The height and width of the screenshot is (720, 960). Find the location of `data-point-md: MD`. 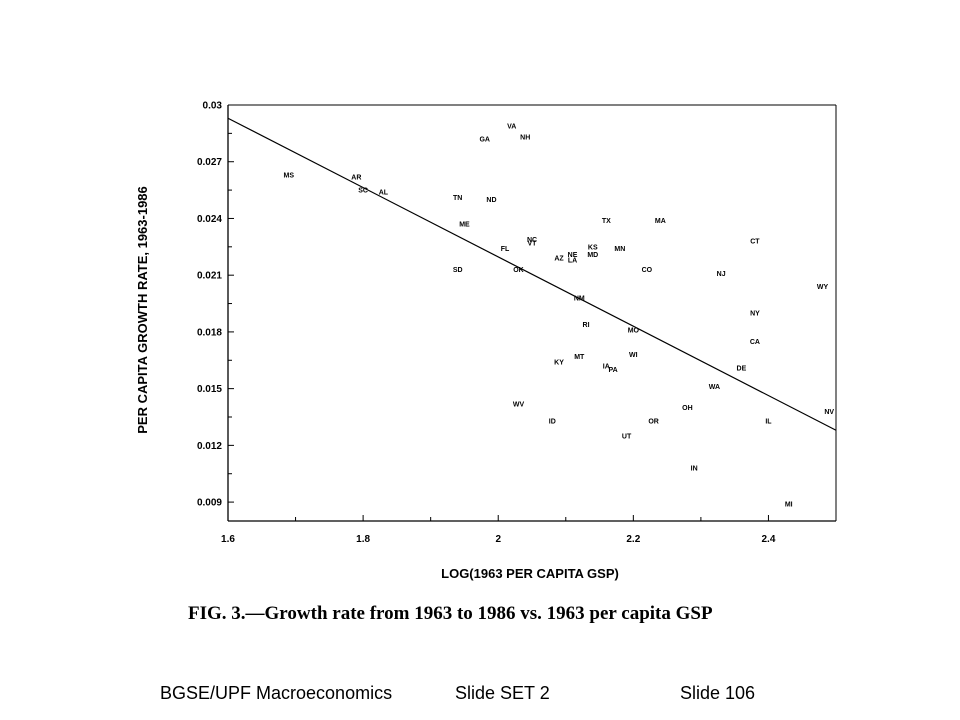

data-point-md: MD is located at coordinates (592, 255).